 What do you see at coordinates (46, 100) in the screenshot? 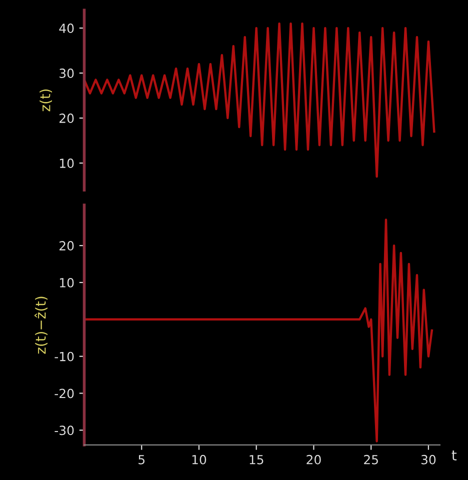
I see `y-axis-title: z(t)` at bounding box center [46, 100].